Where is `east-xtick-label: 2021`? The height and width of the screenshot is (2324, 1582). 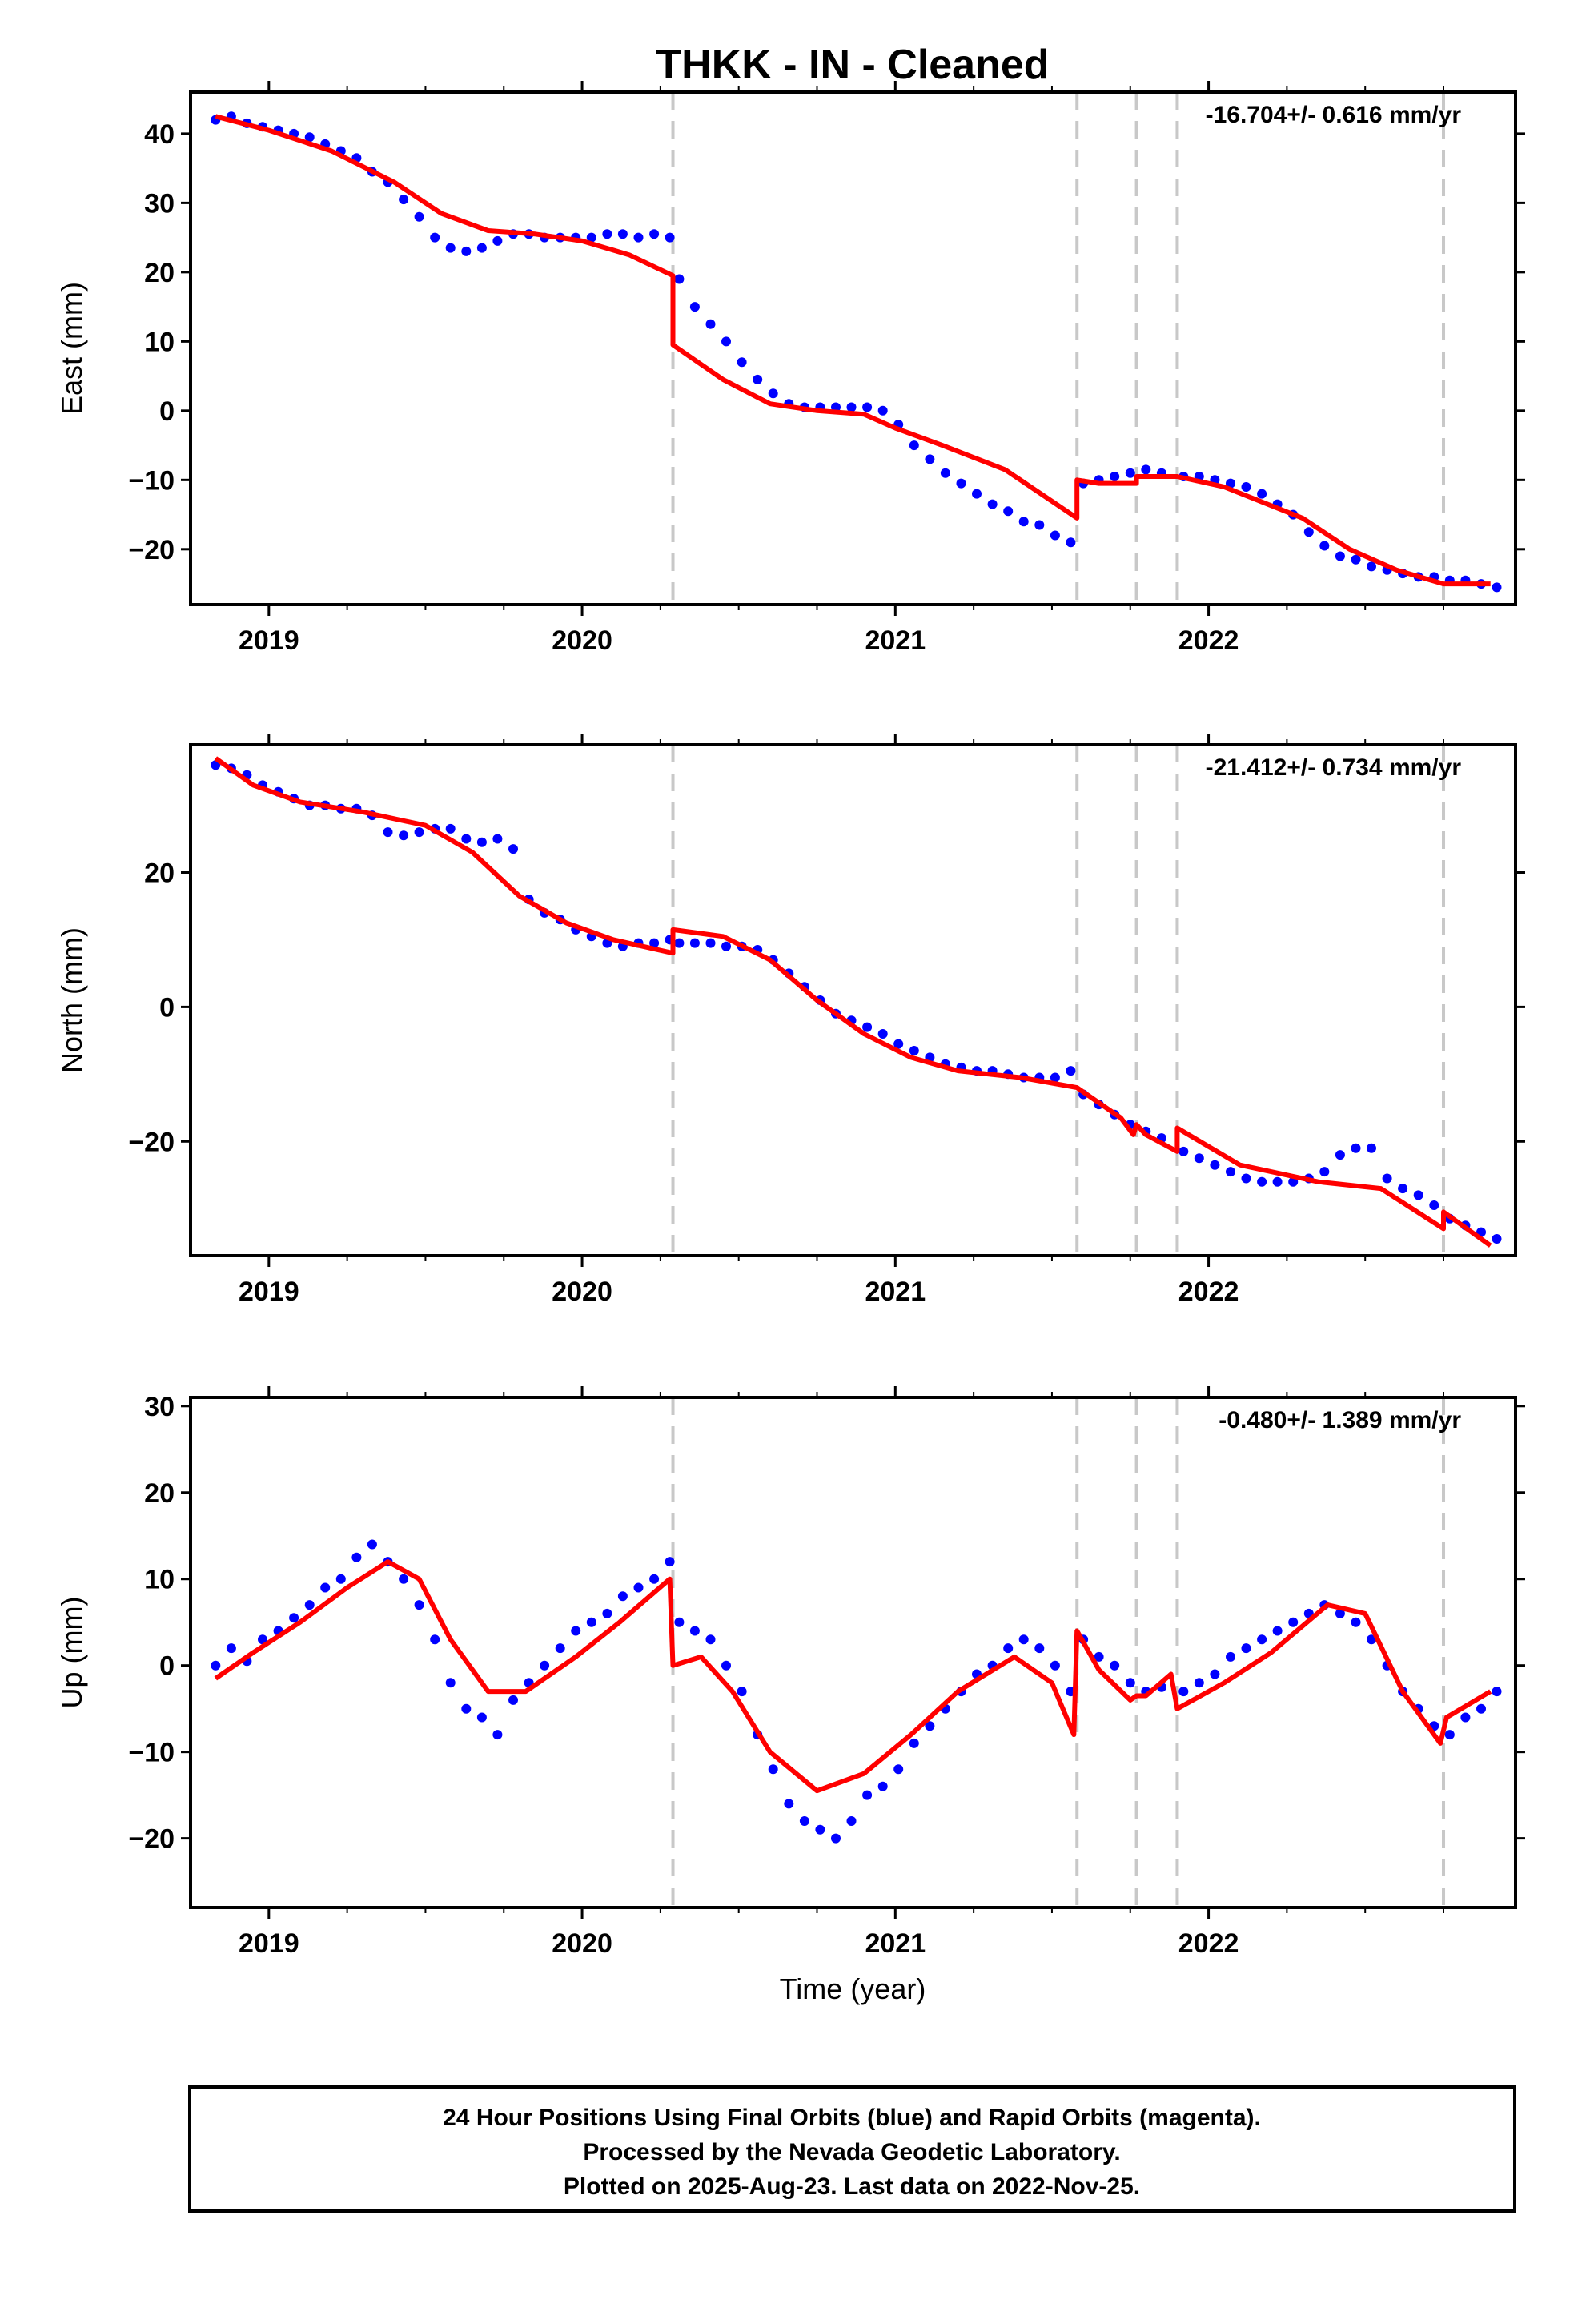 east-xtick-label: 2021 is located at coordinates (896, 640).